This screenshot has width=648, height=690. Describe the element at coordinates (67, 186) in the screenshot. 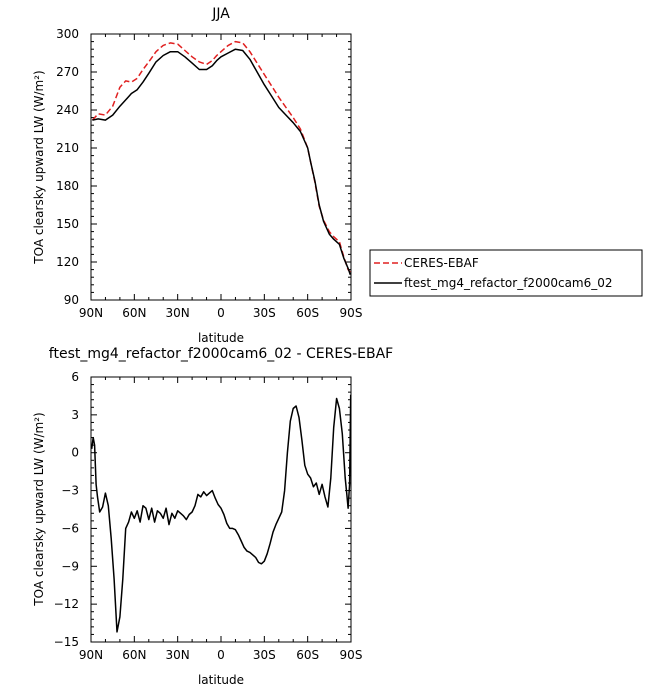

I see `top-ytick-label: 180` at that location.